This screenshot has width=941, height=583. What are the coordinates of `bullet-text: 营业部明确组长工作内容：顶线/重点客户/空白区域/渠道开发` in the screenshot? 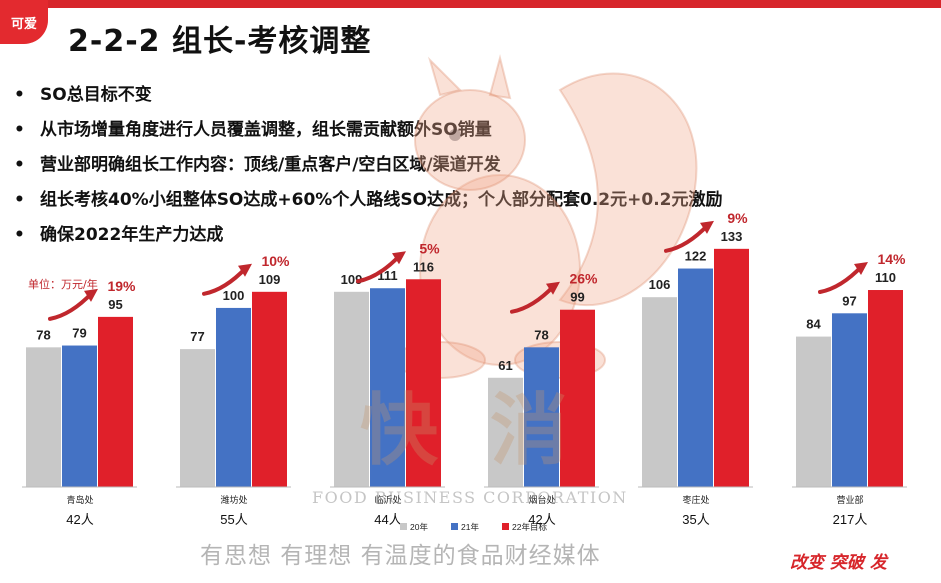 It's located at (270, 165).